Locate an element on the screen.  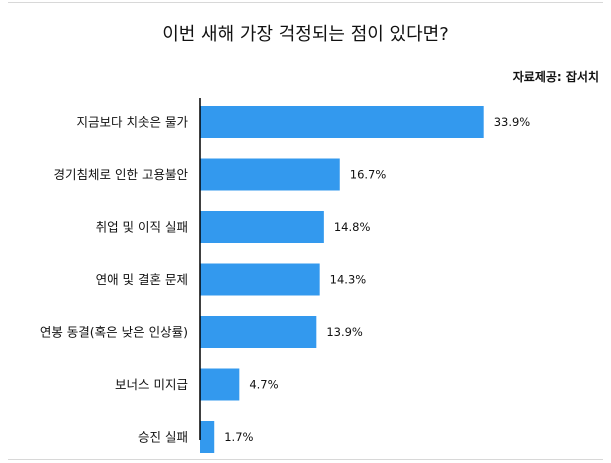
value-label-4: 14.3% is located at coordinates (348, 280).